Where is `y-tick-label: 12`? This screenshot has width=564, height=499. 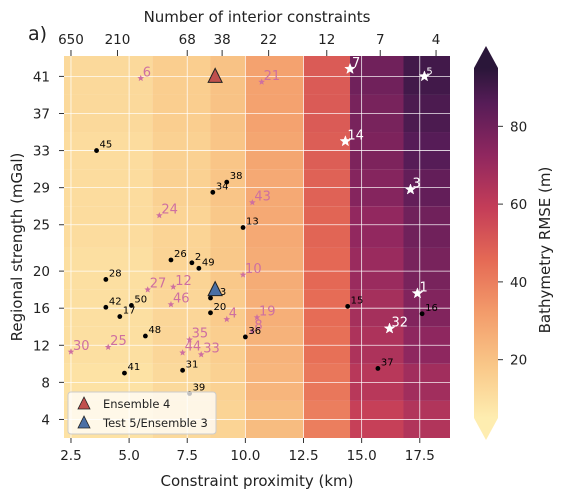 y-tick-label: 12 is located at coordinates (41, 346).